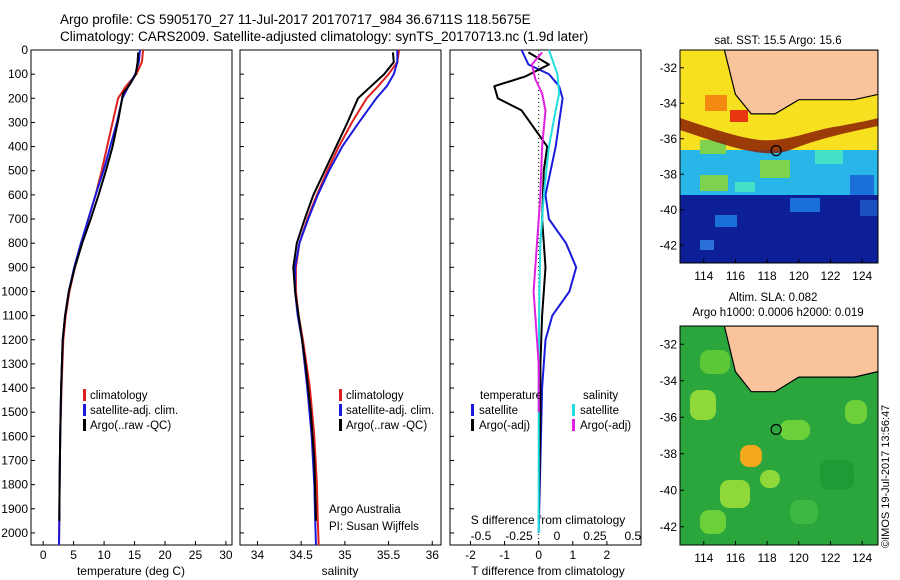  What do you see at coordinates (777, 313) in the screenshot?
I see `sla-map-subtitle: Argo h1000: 0.0006 h2000: 0.019` at bounding box center [777, 313].